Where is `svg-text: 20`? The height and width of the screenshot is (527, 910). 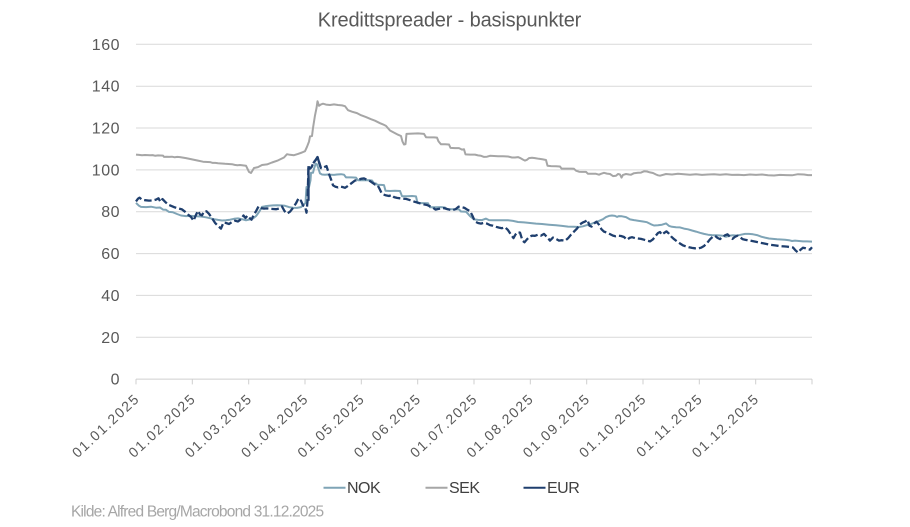 svg-text: 20 is located at coordinates (110, 338).